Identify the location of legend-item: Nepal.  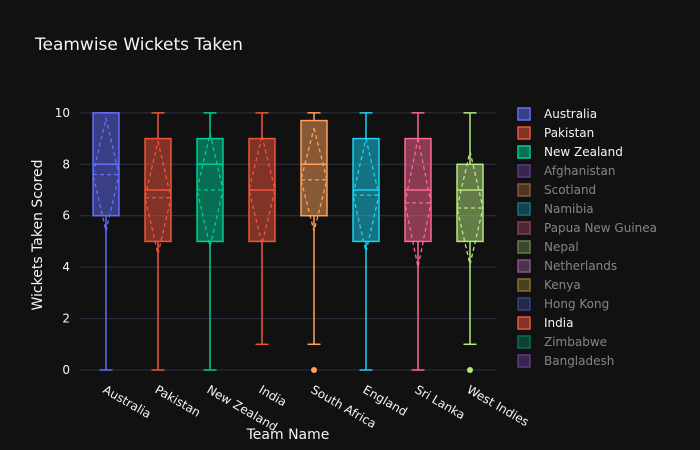
(548, 247).